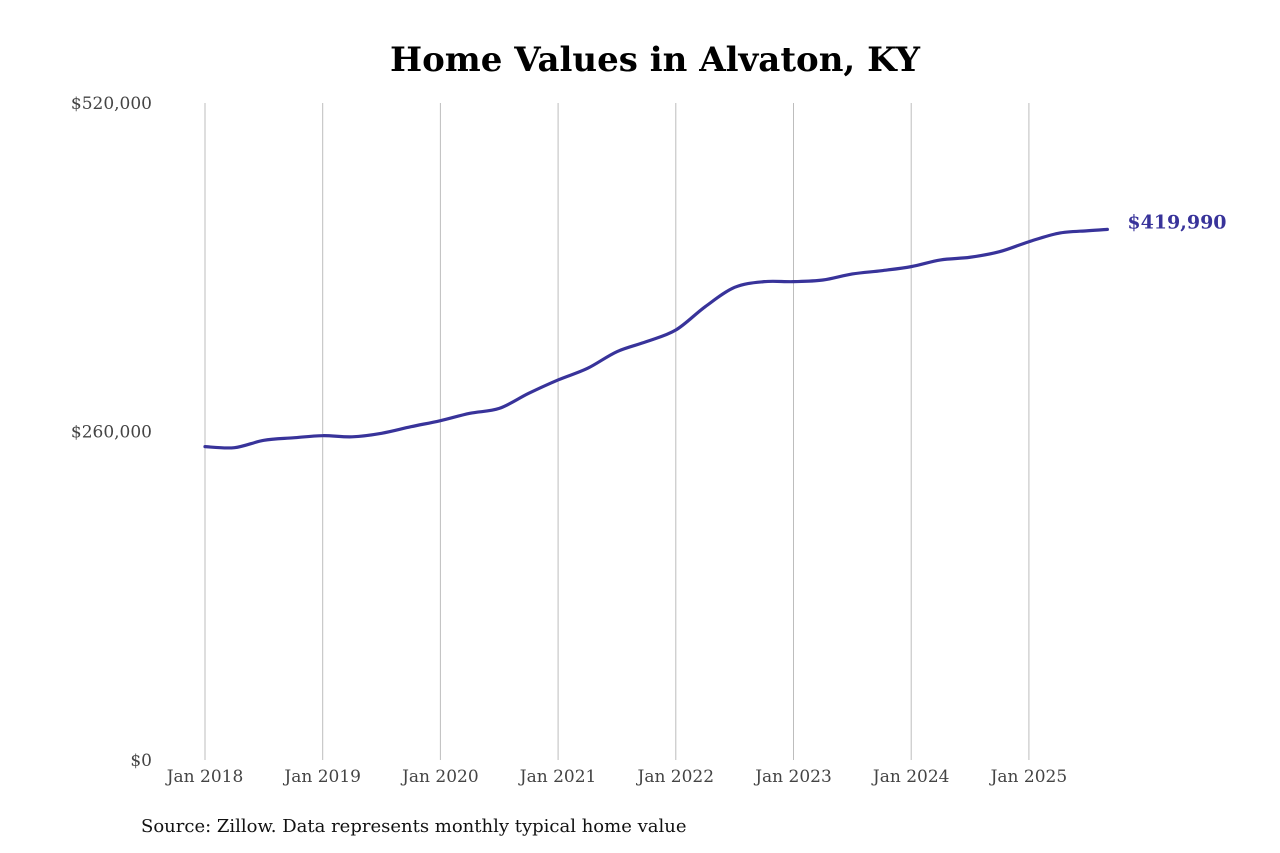  I want to click on x-tick-label: Jan 2018, so click(204, 777).